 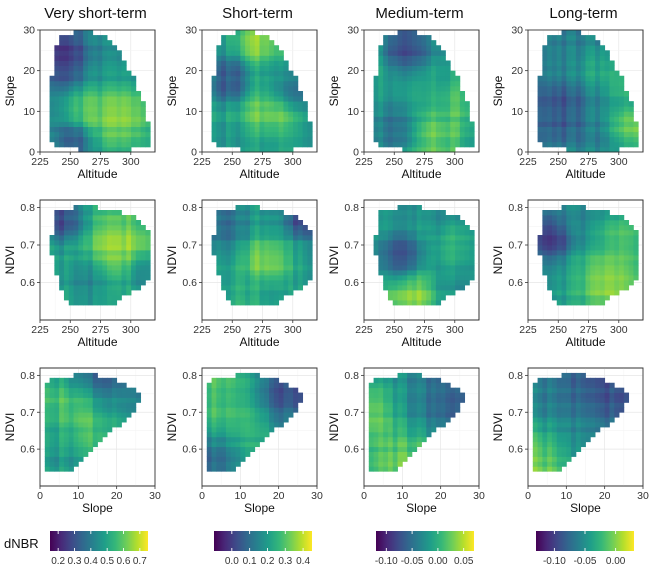 I want to click on y-axis-label: NDVI, so click(x=334, y=427).